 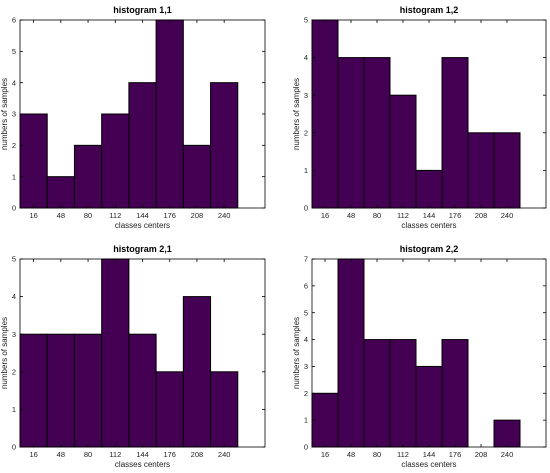 I want to click on chart-title: histogram 1,1, so click(x=142, y=10).